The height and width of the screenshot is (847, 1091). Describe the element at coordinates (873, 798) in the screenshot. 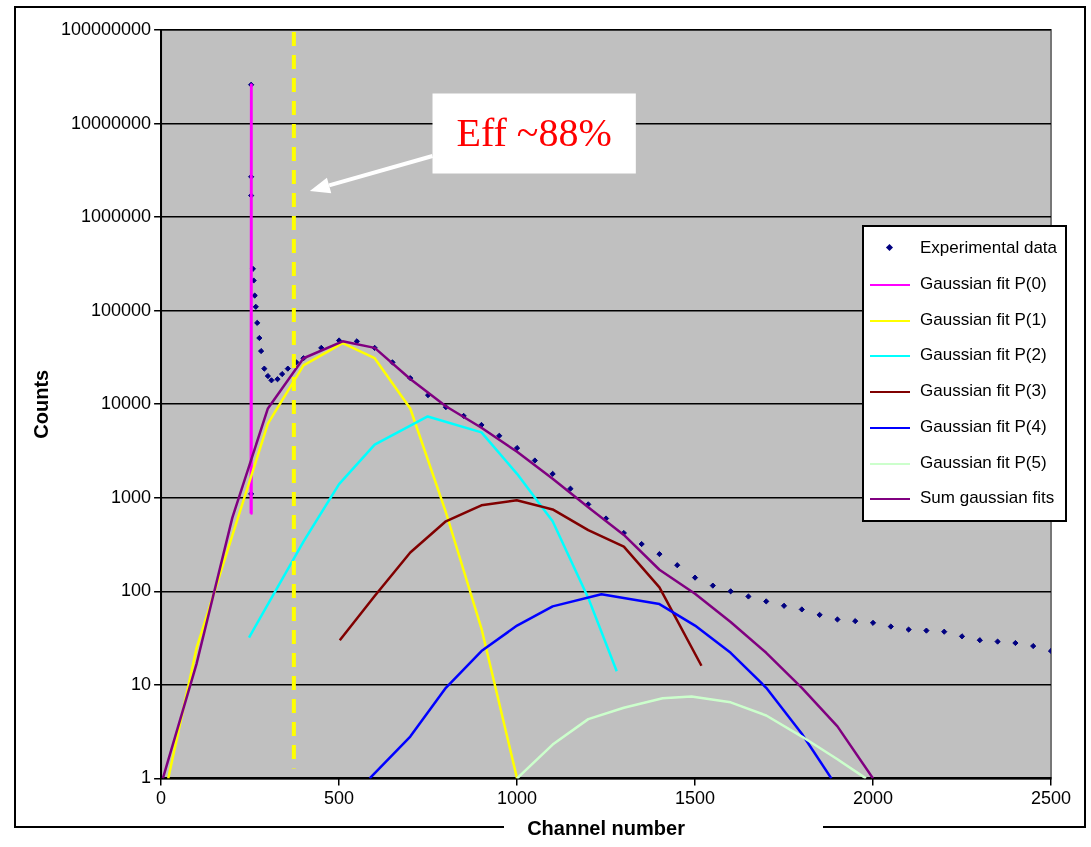

I see `x-tick-label: 2000` at that location.